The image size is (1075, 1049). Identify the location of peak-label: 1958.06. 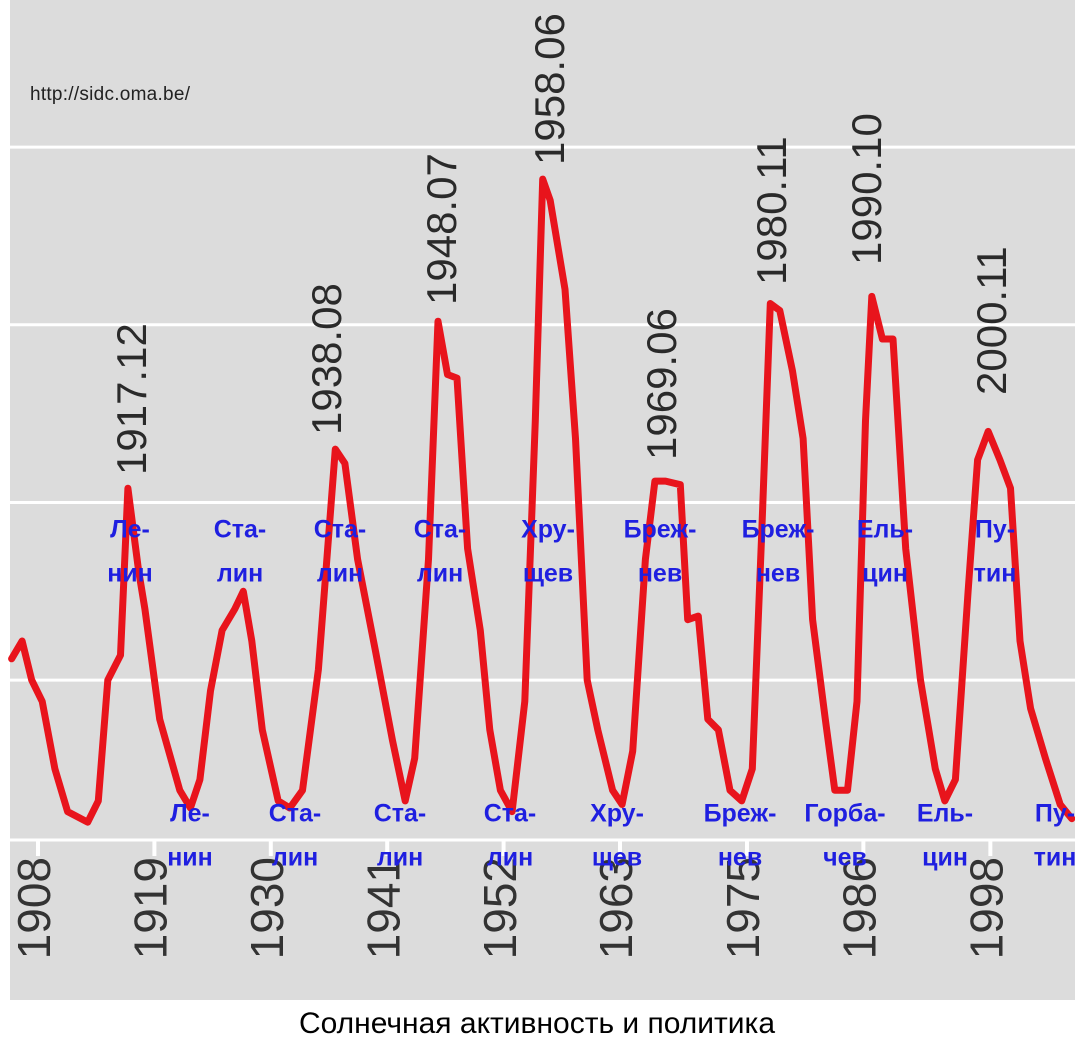
(549, 89).